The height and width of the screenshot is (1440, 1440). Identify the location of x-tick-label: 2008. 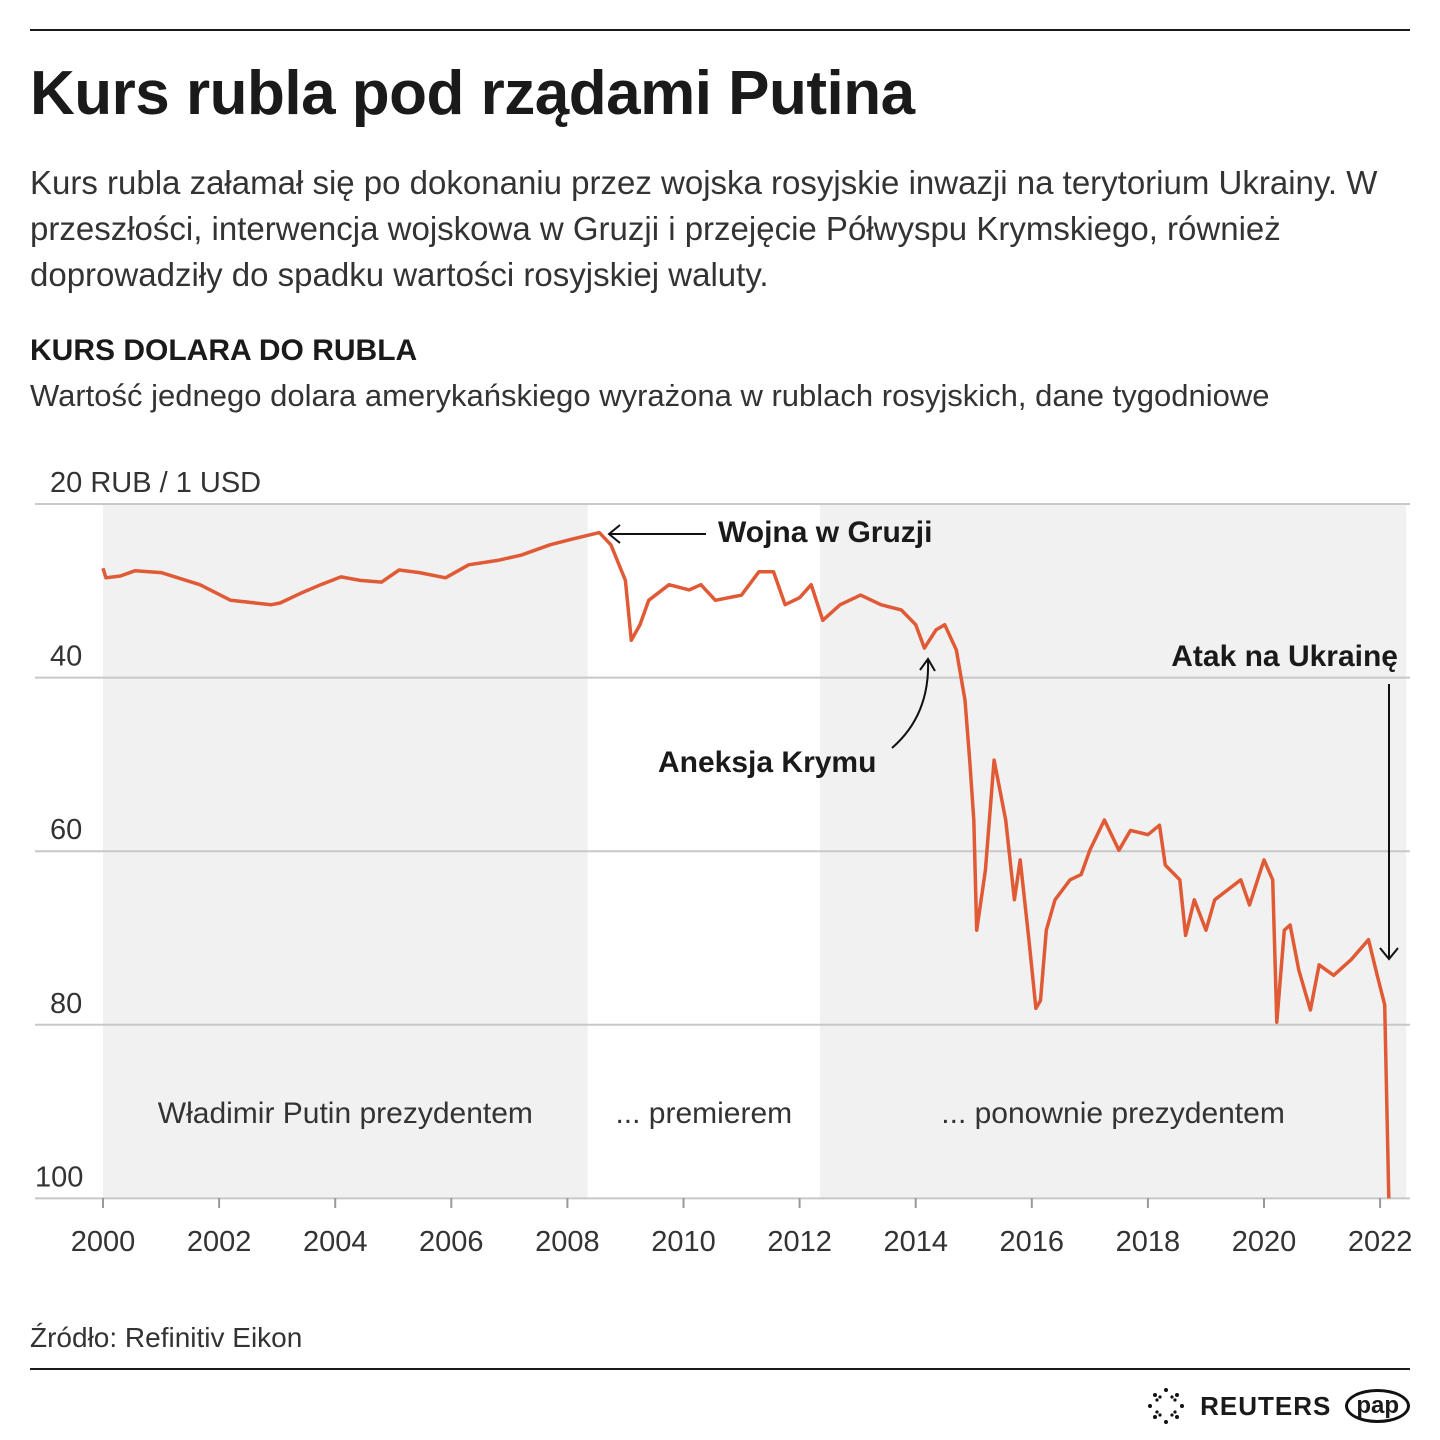
(567, 1242).